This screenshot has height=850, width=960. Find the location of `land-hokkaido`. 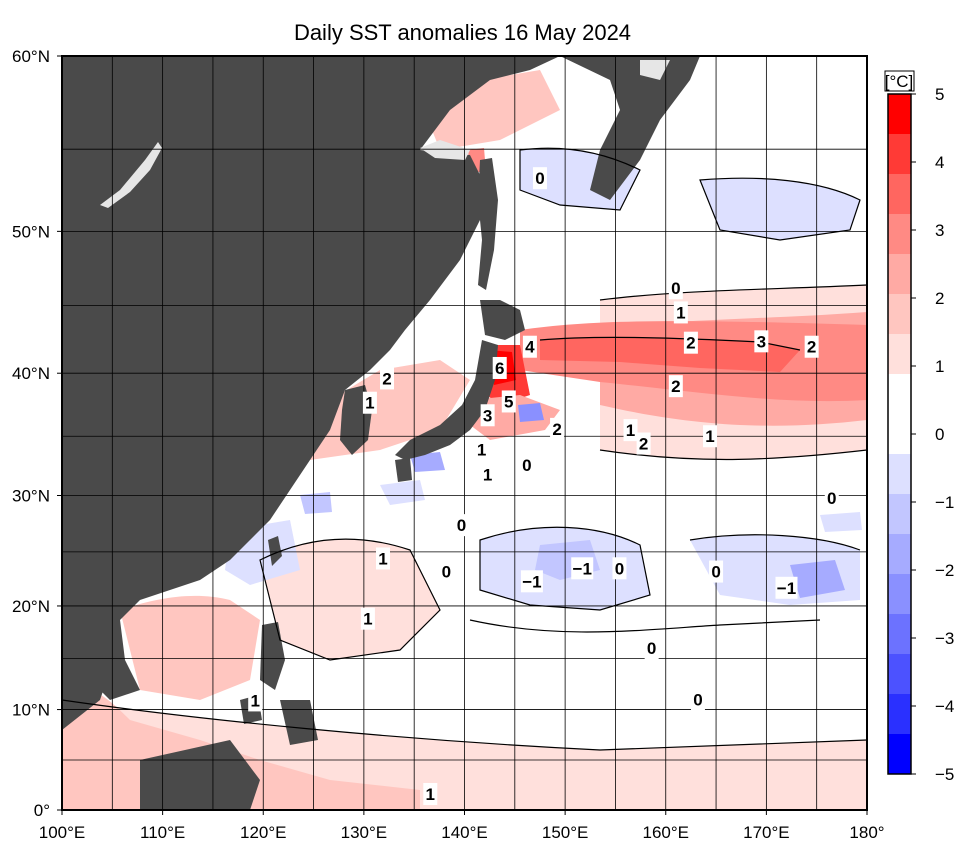

land-hokkaido is located at coordinates (502, 320).